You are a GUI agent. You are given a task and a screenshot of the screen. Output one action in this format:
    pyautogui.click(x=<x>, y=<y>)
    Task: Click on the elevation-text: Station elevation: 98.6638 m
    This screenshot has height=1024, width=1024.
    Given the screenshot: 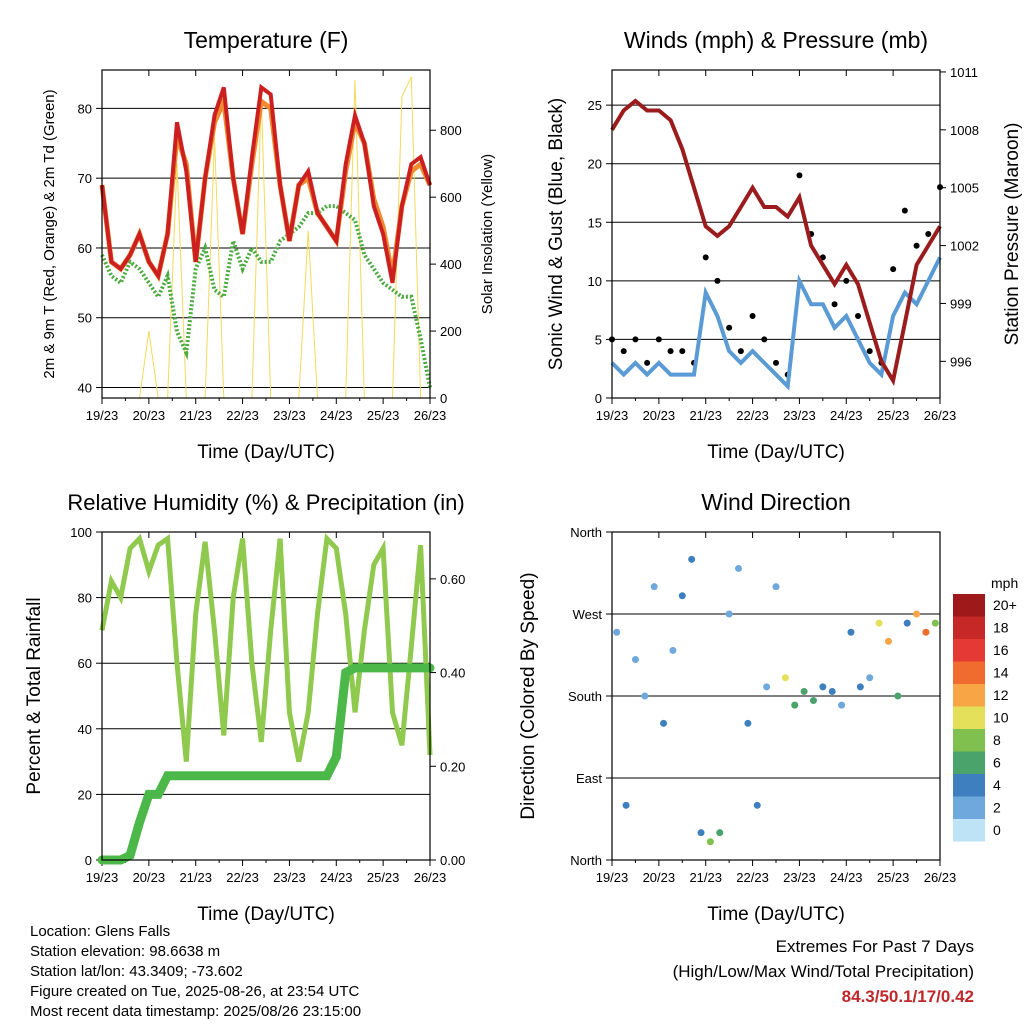 What is the action you would take?
    pyautogui.click(x=125, y=951)
    